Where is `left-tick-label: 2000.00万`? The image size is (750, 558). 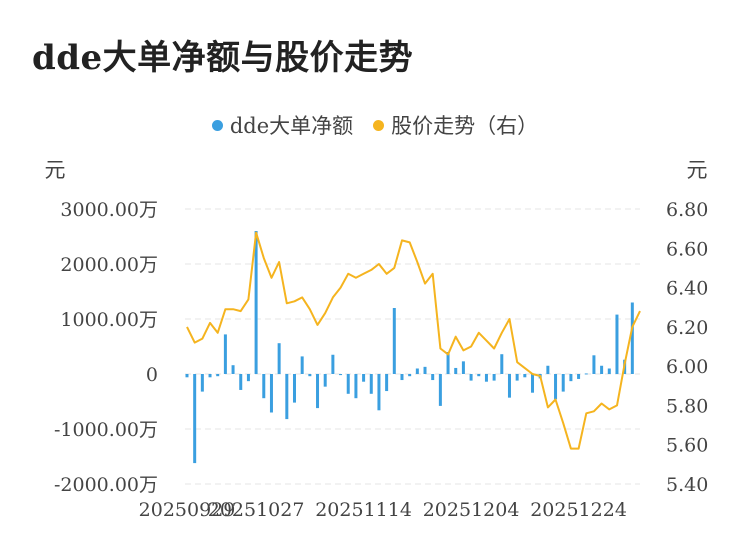 left-tick-label: 2000.00万 is located at coordinates (109, 265).